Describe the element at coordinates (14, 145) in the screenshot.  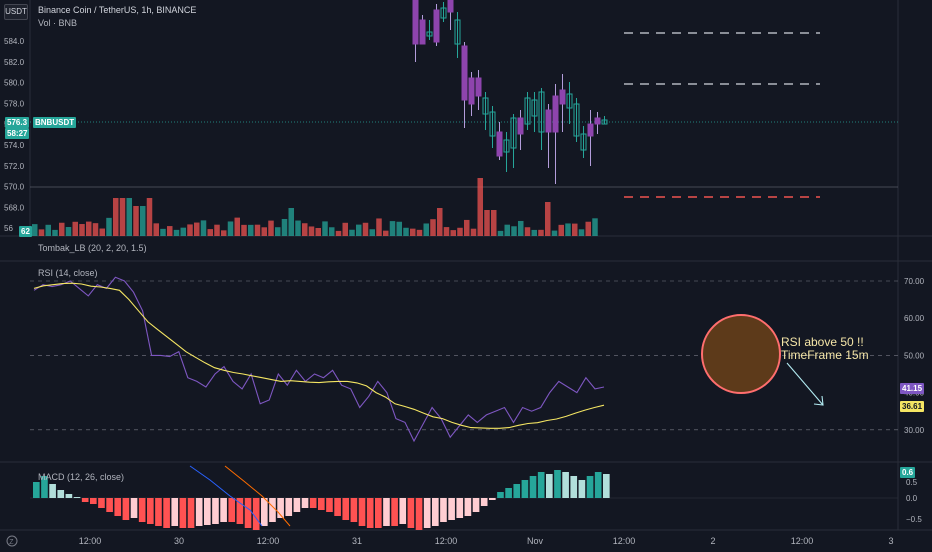
I see `price-tick-label: 574.0` at that location.